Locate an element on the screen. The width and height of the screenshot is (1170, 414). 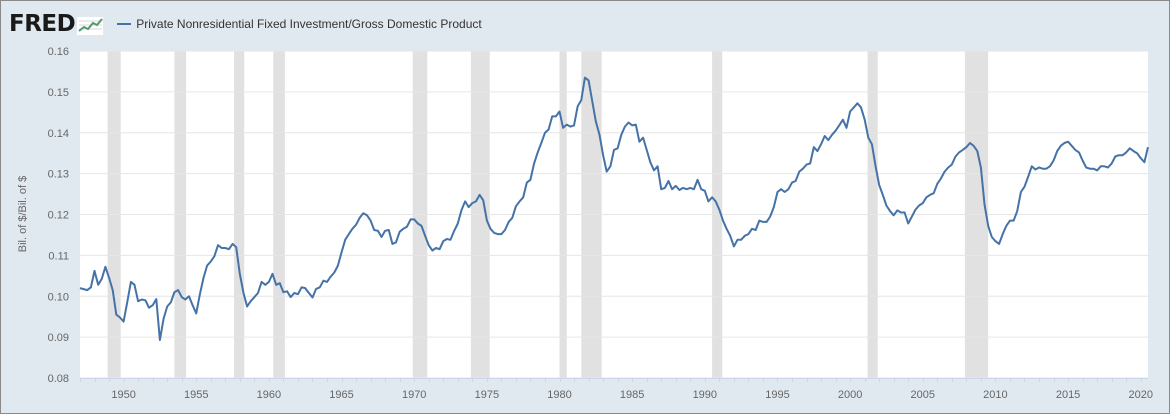
y-tick-label: 0.14 is located at coordinates (58, 134).